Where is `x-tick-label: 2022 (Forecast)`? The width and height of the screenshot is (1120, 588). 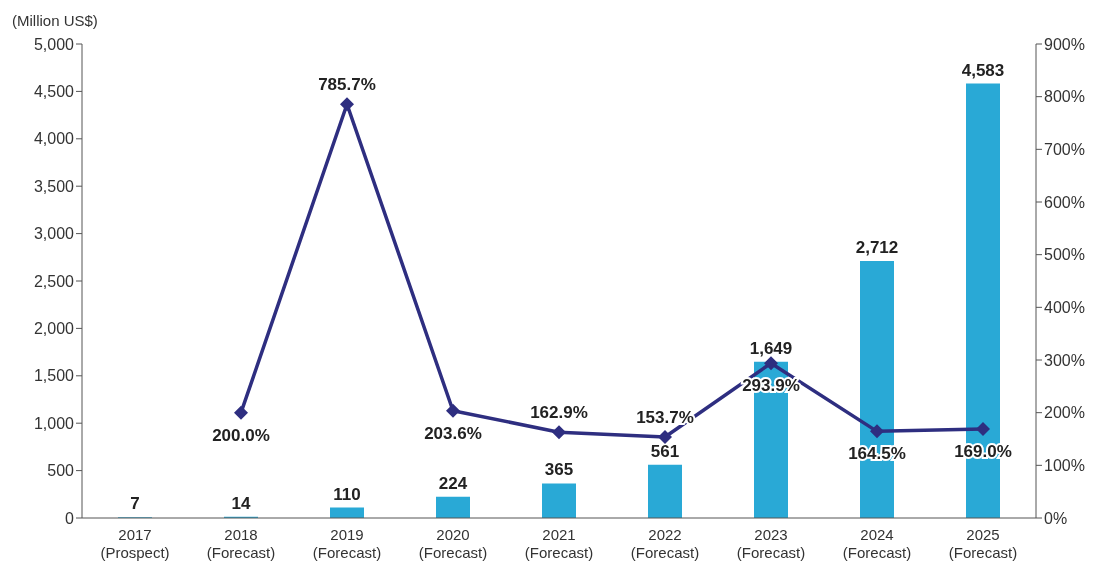
x-tick-label: 2022 (Forecast) is located at coordinates (665, 543).